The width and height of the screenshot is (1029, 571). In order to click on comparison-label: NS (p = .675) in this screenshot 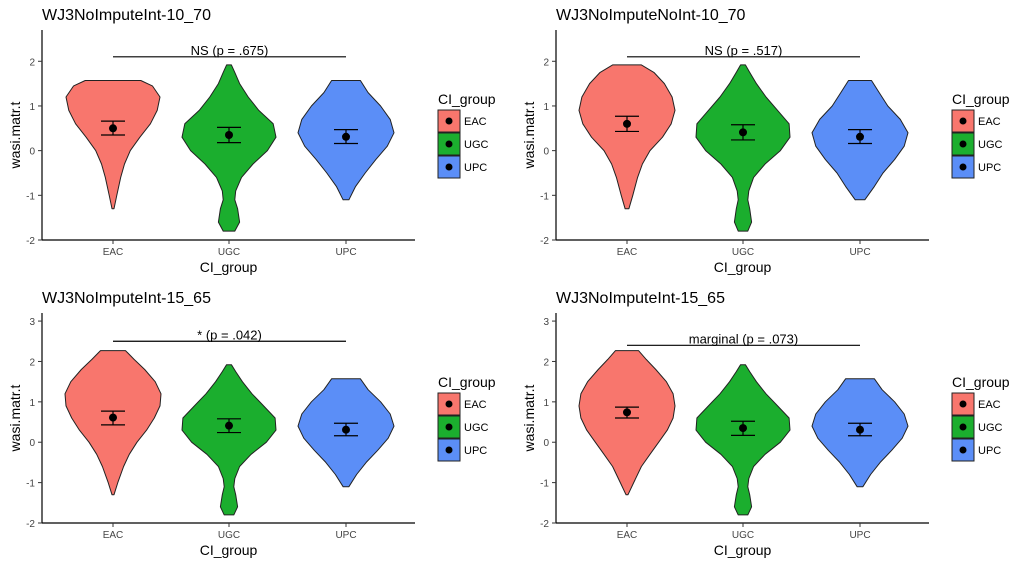, I will do `click(230, 50)`.